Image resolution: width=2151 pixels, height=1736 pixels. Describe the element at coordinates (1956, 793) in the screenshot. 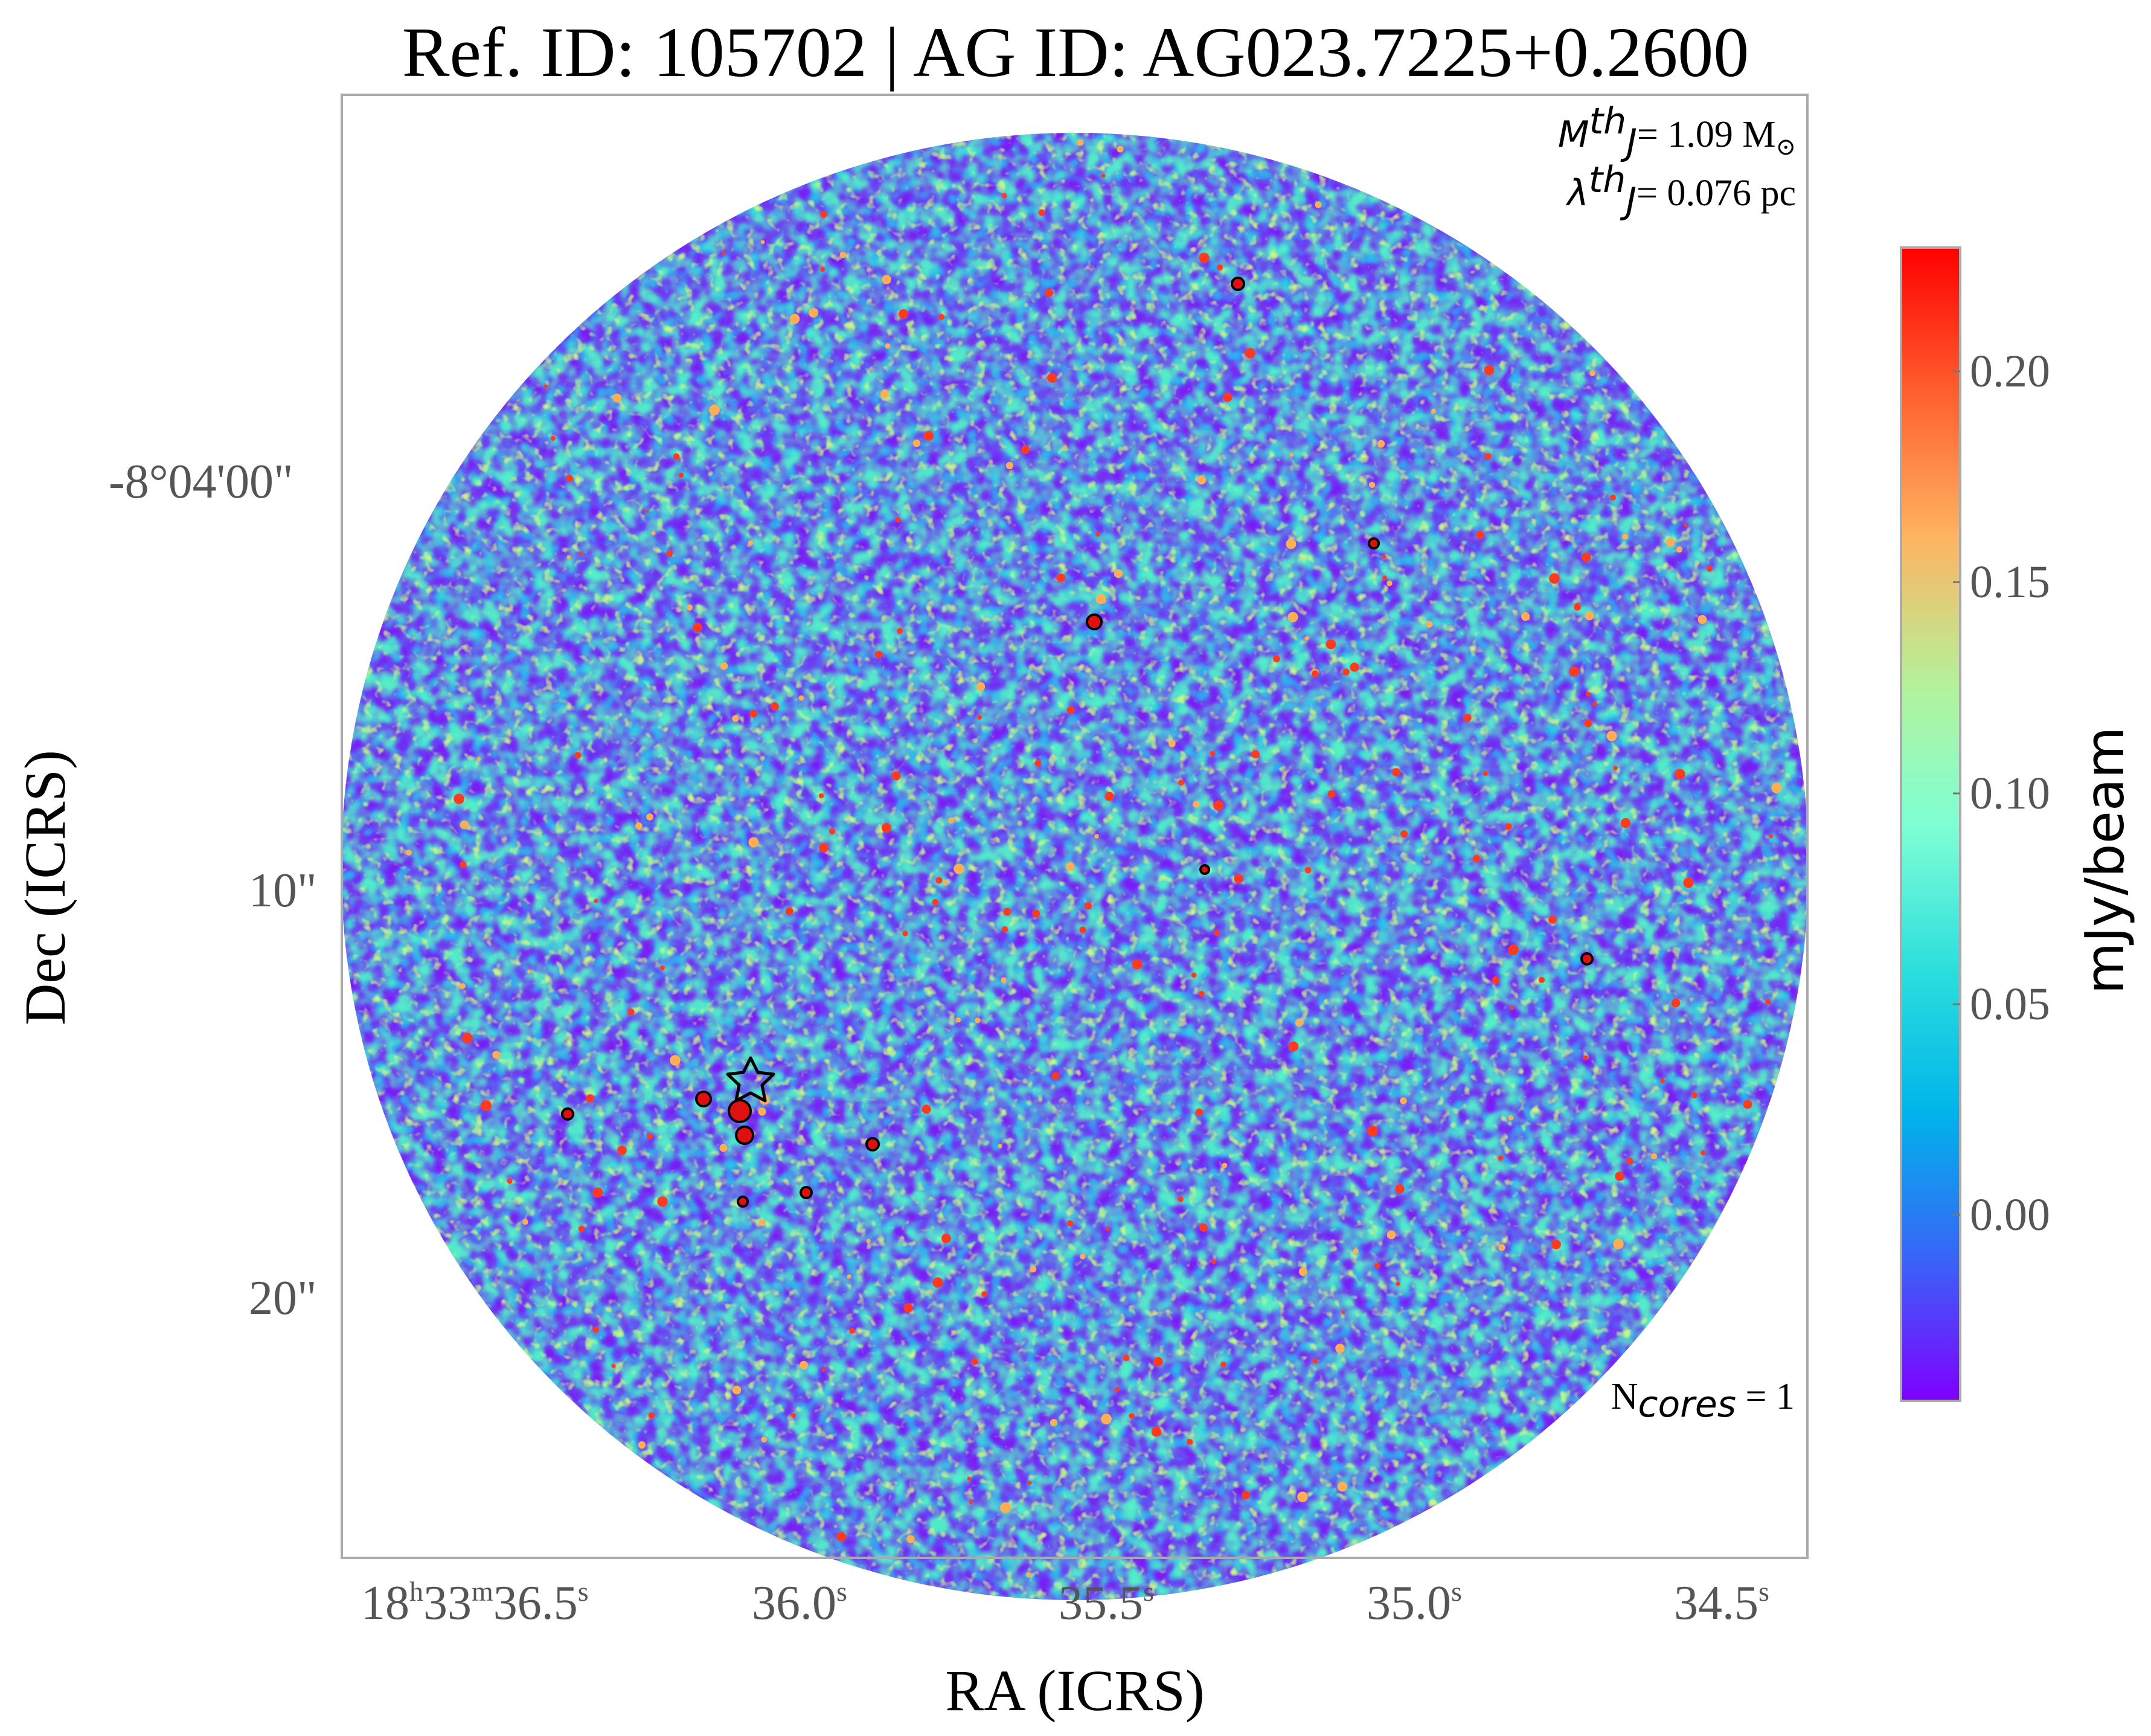

I see `colorbar-tick-marks` at that location.